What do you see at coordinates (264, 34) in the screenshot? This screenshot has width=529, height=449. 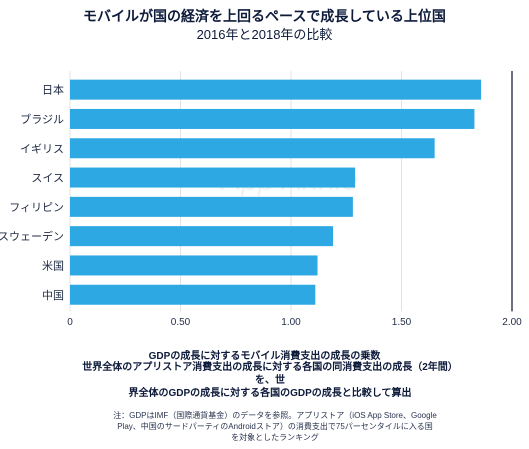 I see `chart-subtitle: 2016年と2018年の比較` at bounding box center [264, 34].